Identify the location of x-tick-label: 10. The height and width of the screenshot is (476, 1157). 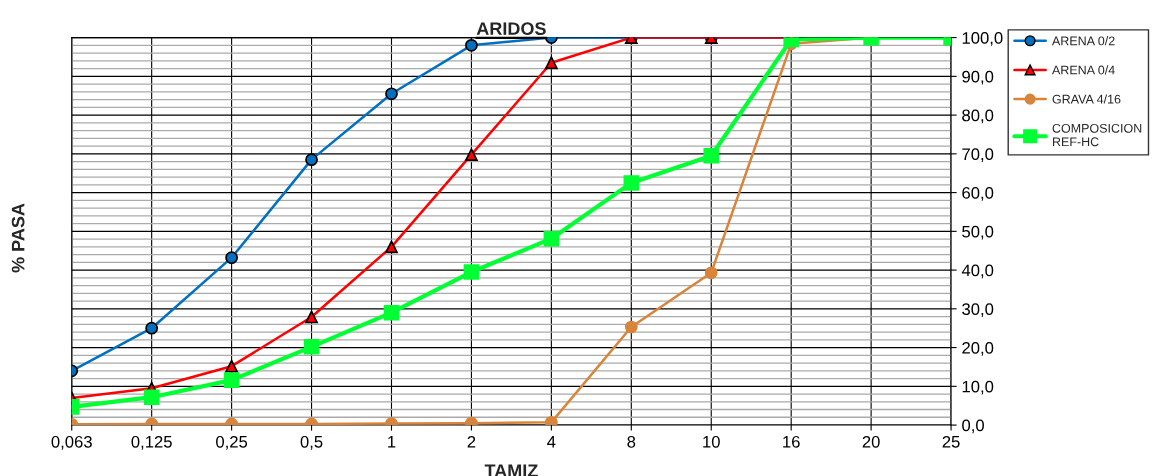
(711, 441).